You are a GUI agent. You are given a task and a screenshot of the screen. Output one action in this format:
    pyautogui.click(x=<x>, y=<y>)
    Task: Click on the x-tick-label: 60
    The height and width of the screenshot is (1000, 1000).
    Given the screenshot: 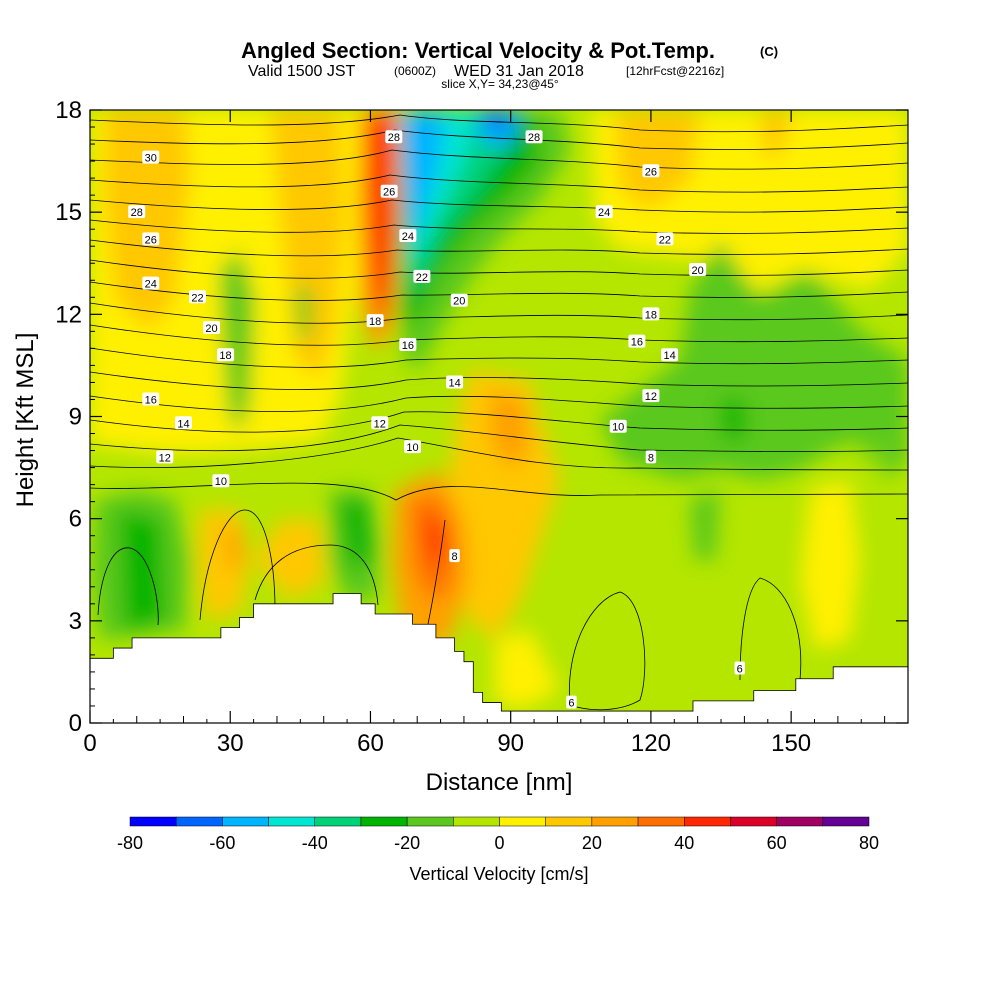 What is the action you would take?
    pyautogui.click(x=370, y=743)
    